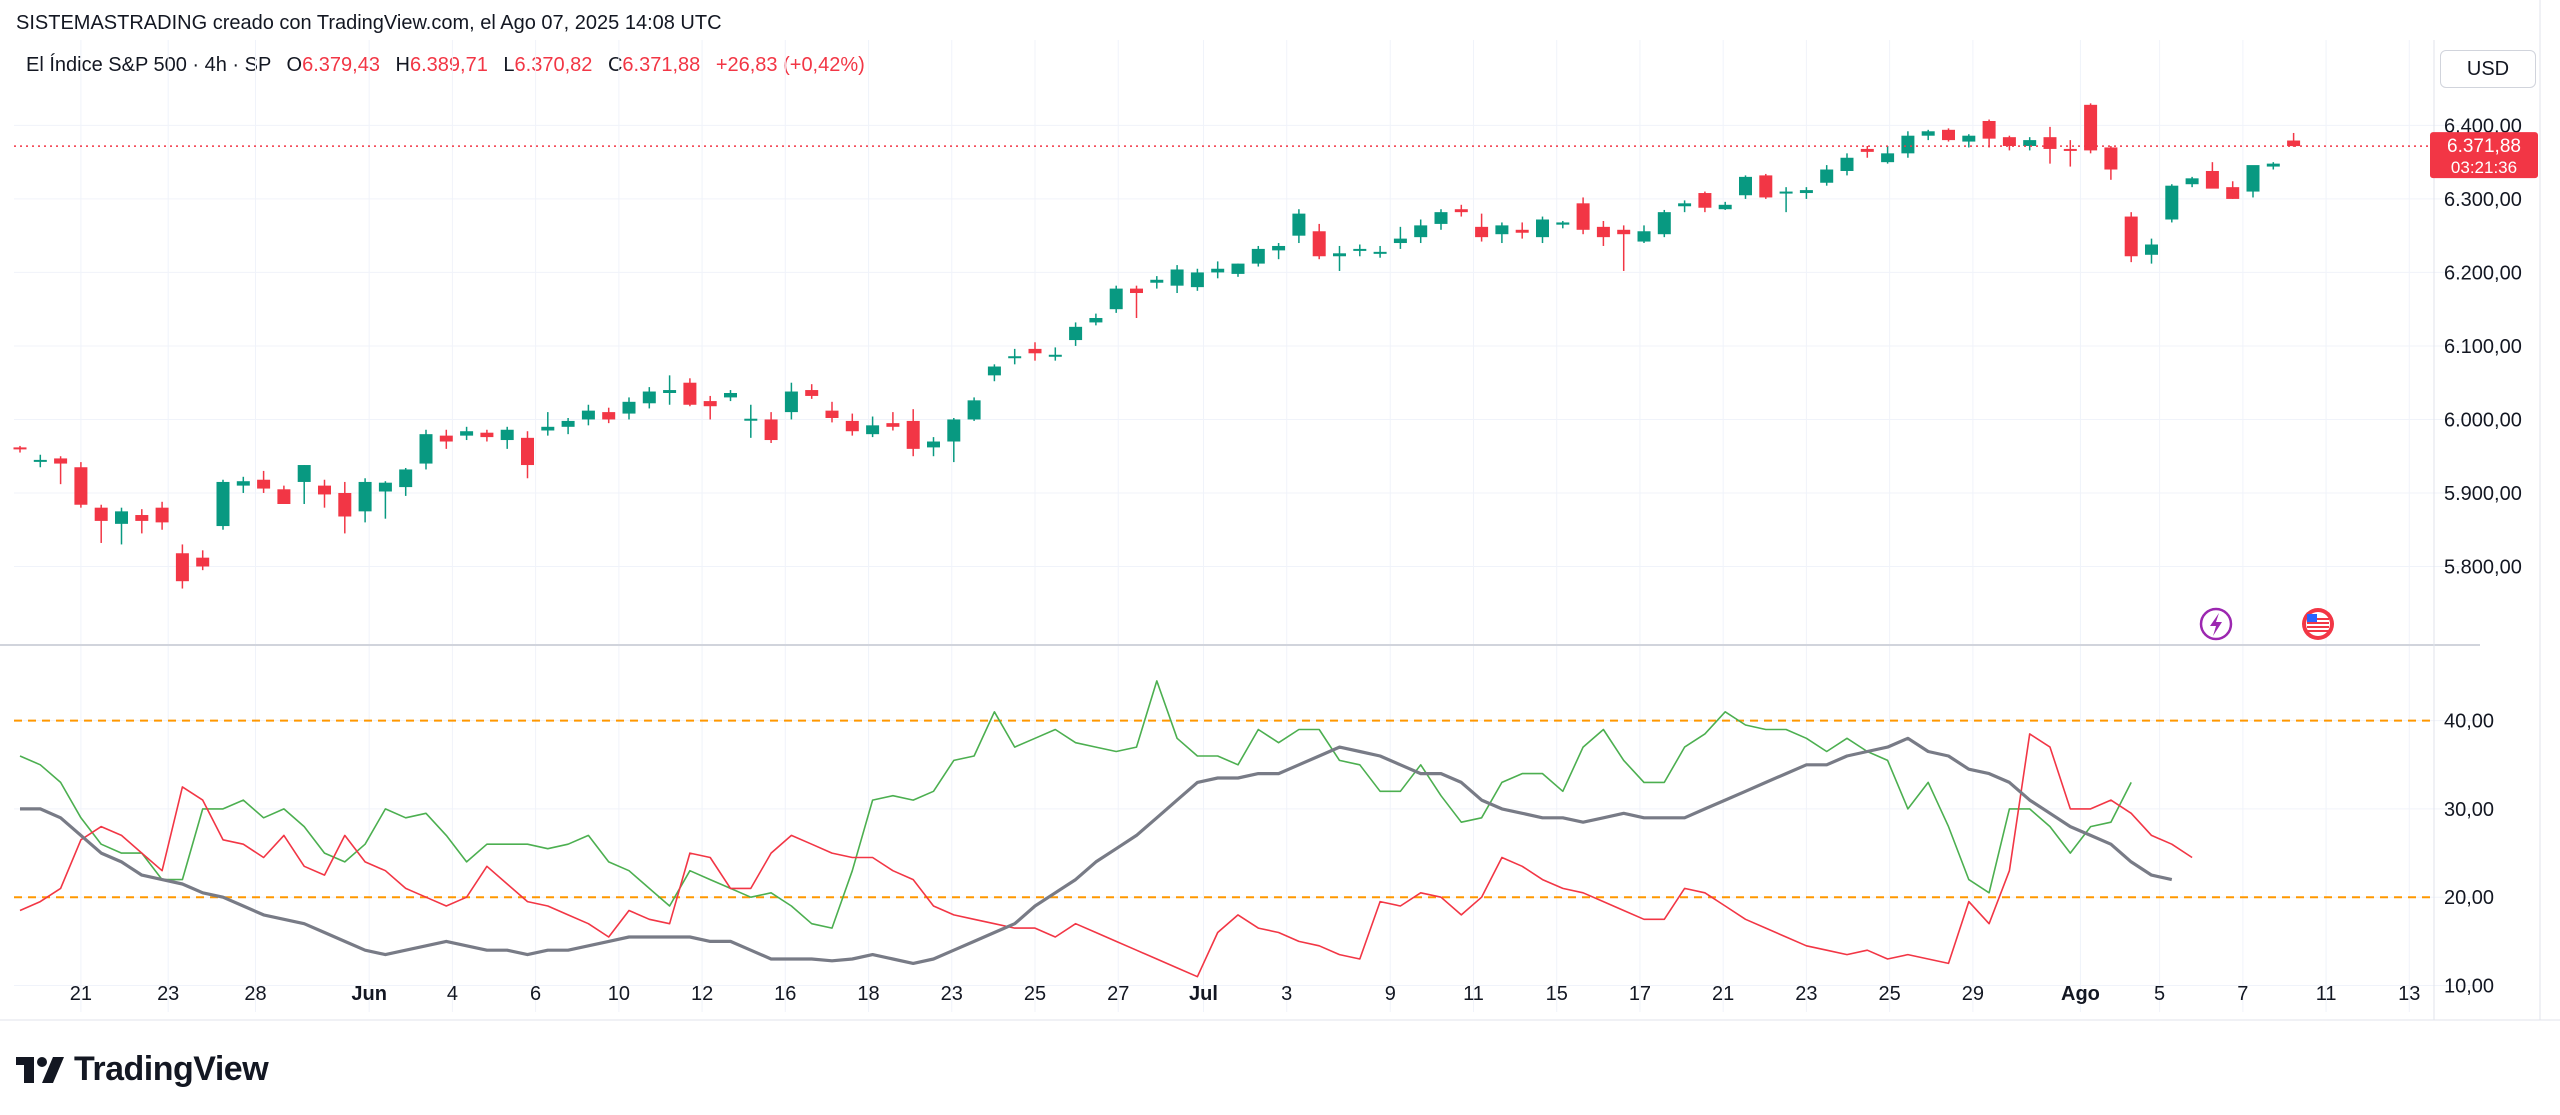  Describe the element at coordinates (148, 65) in the screenshot. I see `symbol-label: El Índice S&P 500 · 4h · SP` at that location.